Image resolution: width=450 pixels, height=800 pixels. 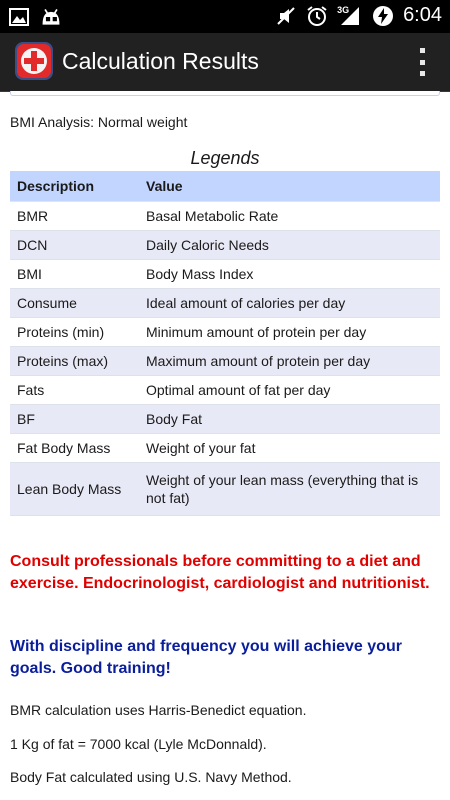 I want to click on row-description: BMI, so click(x=74, y=274).